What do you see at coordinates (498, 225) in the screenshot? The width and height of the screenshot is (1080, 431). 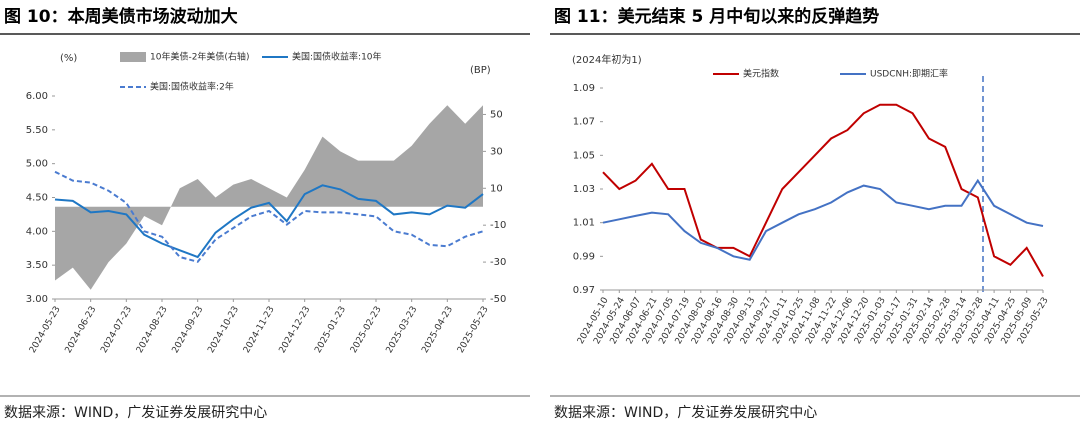 I see `y2-tick-label: -10` at bounding box center [498, 225].